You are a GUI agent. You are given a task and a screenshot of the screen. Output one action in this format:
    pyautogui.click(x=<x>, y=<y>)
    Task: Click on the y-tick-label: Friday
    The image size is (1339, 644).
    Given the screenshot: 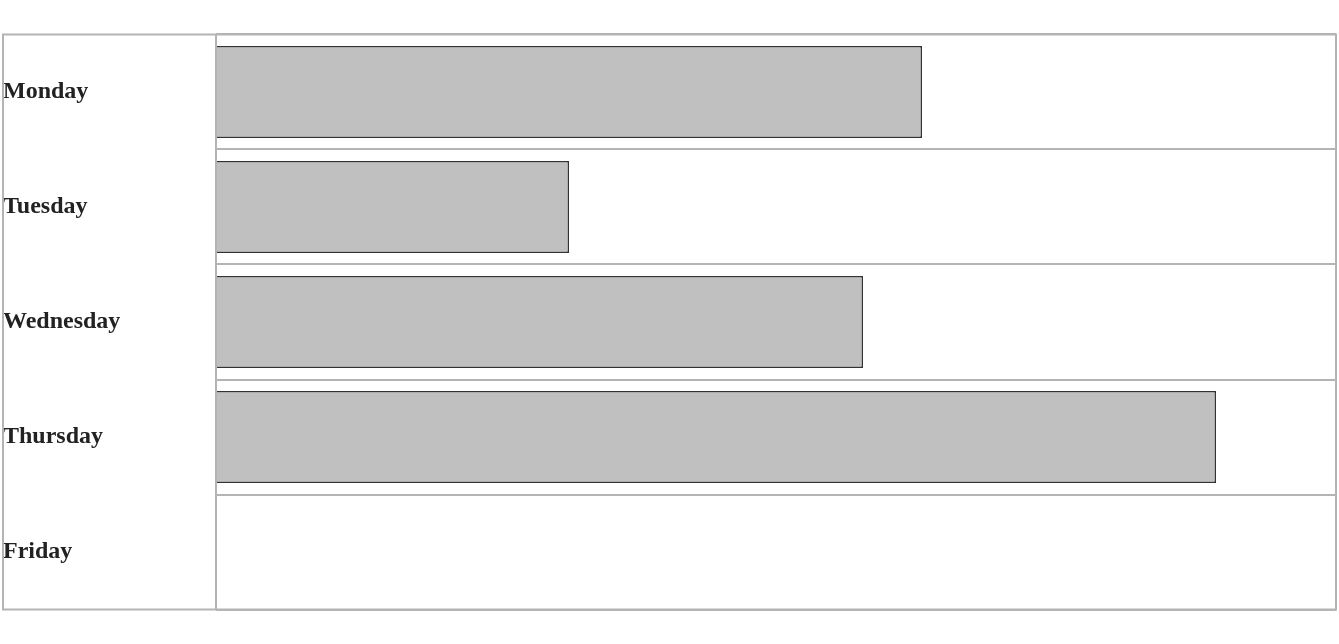 What is the action you would take?
    pyautogui.click(x=38, y=550)
    